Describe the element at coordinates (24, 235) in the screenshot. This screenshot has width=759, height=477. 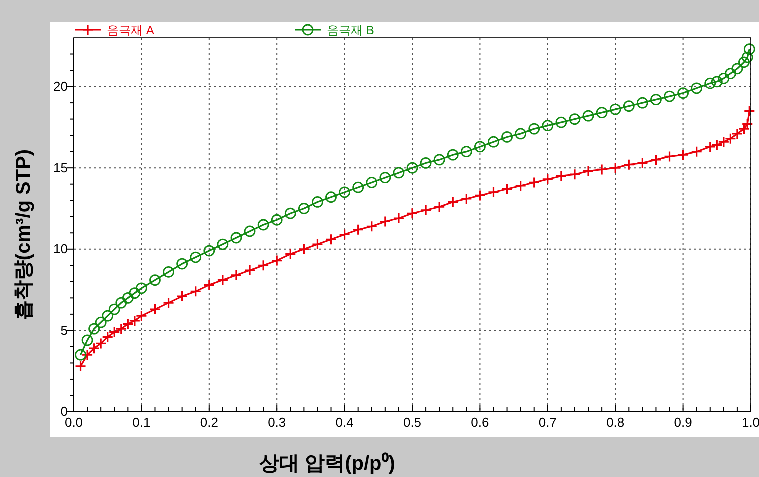
I see `y-axis-title: 흡착량(cm³/g STP)` at that location.